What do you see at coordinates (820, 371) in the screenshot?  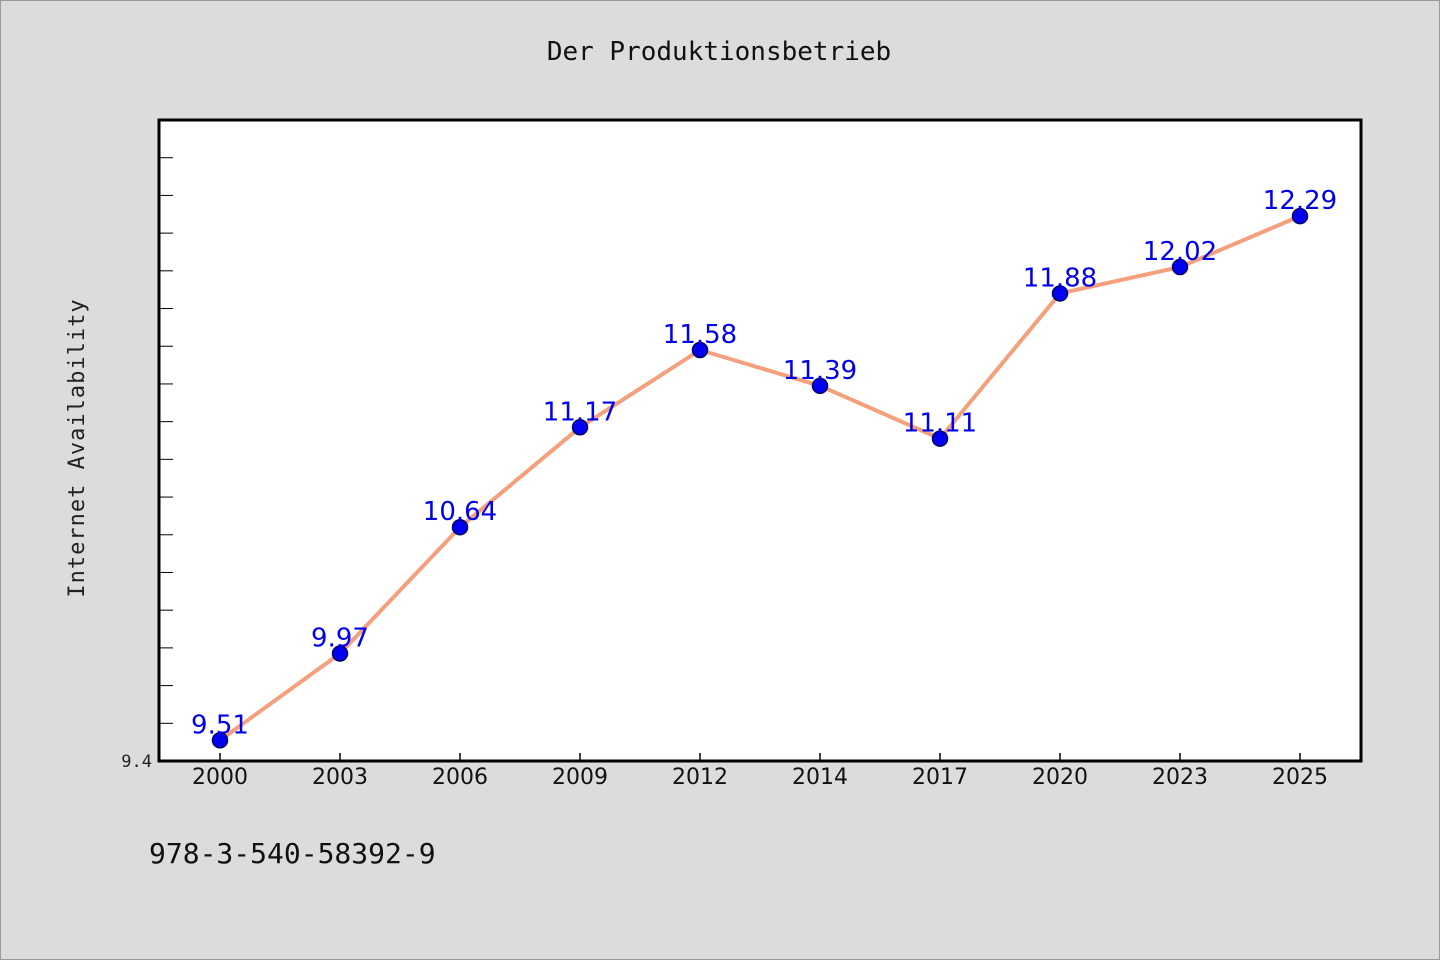 I see `data-label: 11.39` at bounding box center [820, 371].